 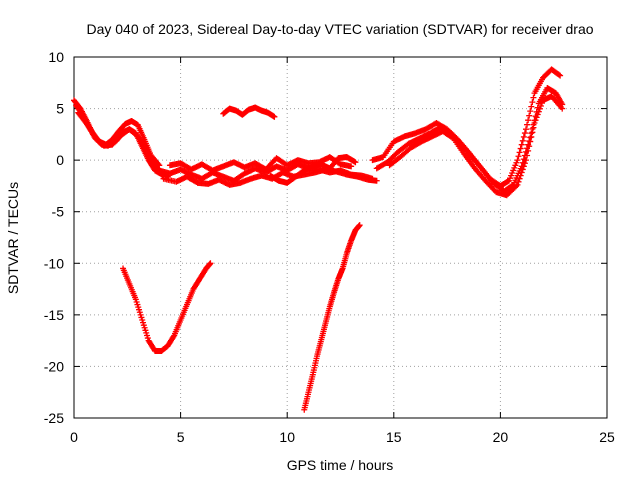 I want to click on y-tick-label: -25, so click(x=54, y=418).